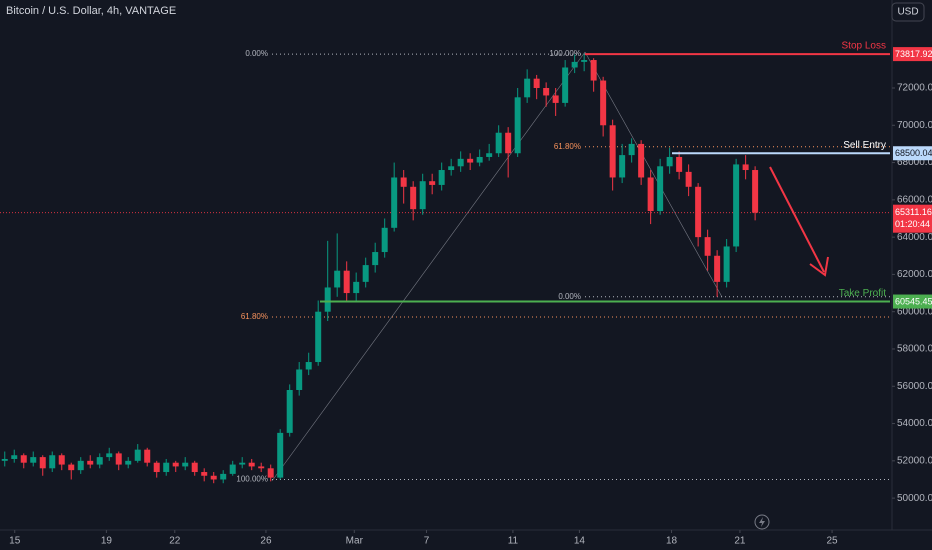 This screenshot has width=932, height=550. I want to click on chart-title: Bitcoin / U.S. Dollar, 4h, VANTAGE, so click(91, 11).